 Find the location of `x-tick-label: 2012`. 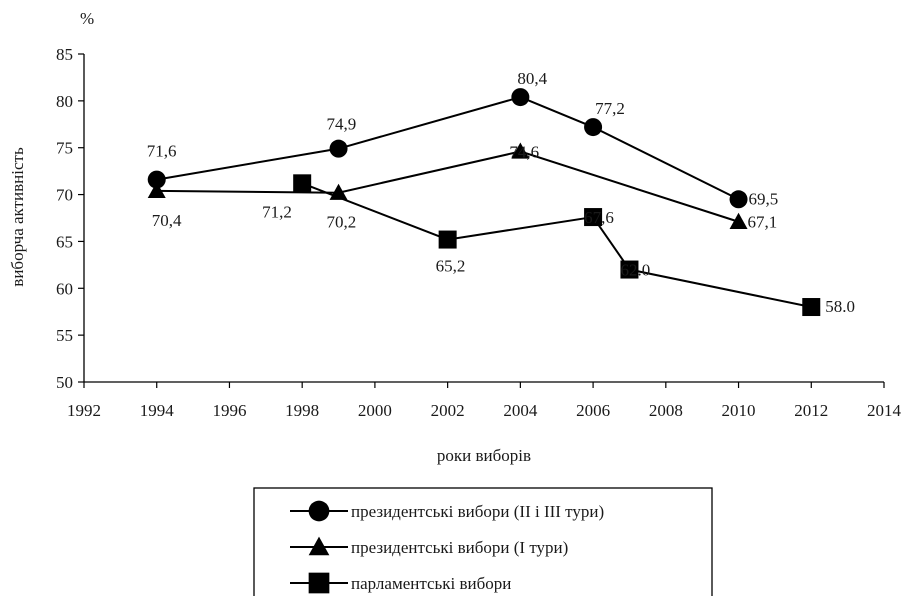

x-tick-label: 2012 is located at coordinates (811, 410).